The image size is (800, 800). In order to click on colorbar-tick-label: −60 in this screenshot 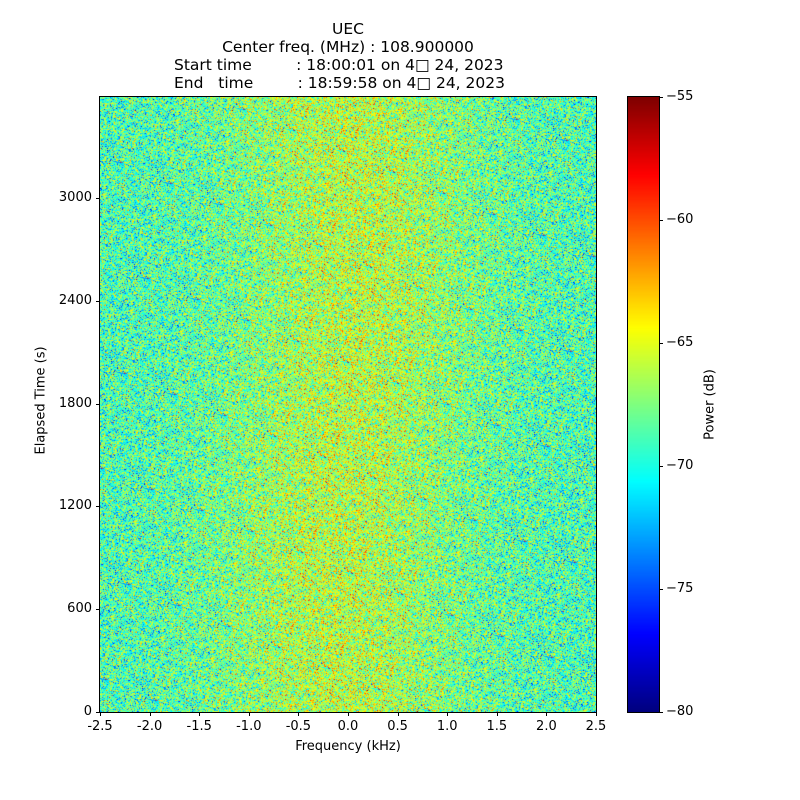, I will do `click(680, 219)`.